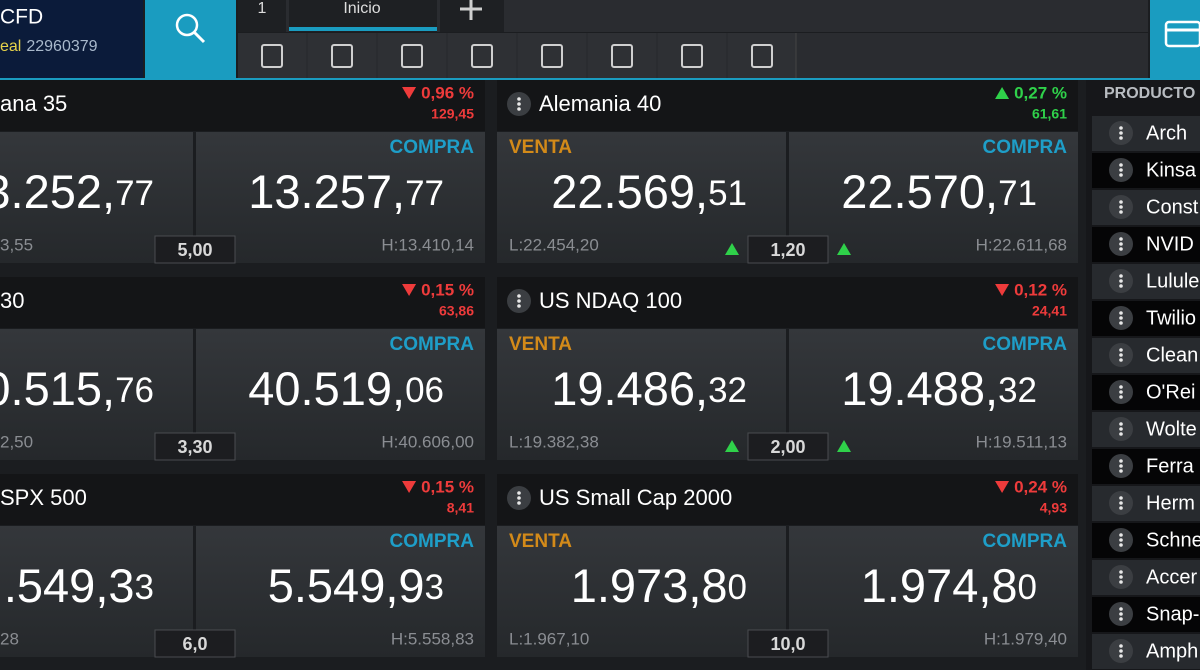  Describe the element at coordinates (939, 388) in the screenshot. I see `price: 19.488,32` at that location.